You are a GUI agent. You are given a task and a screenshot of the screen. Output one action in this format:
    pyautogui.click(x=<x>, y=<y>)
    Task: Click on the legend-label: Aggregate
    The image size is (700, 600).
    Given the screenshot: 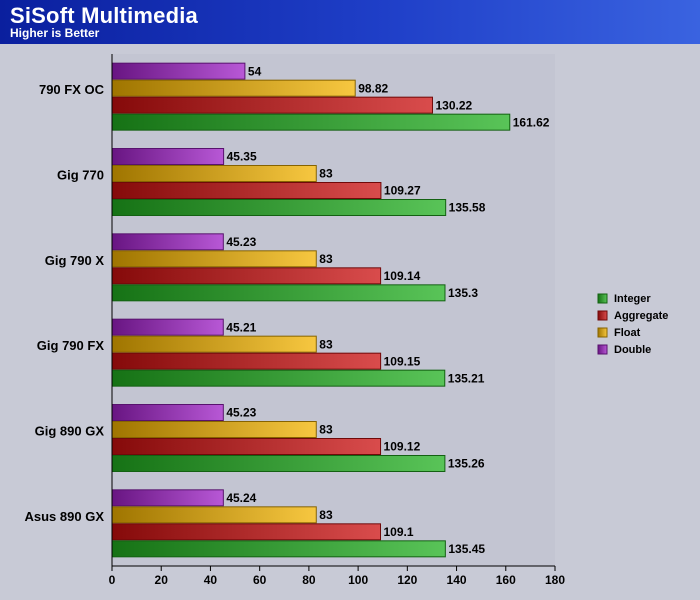 What is the action you would take?
    pyautogui.click(x=641, y=316)
    